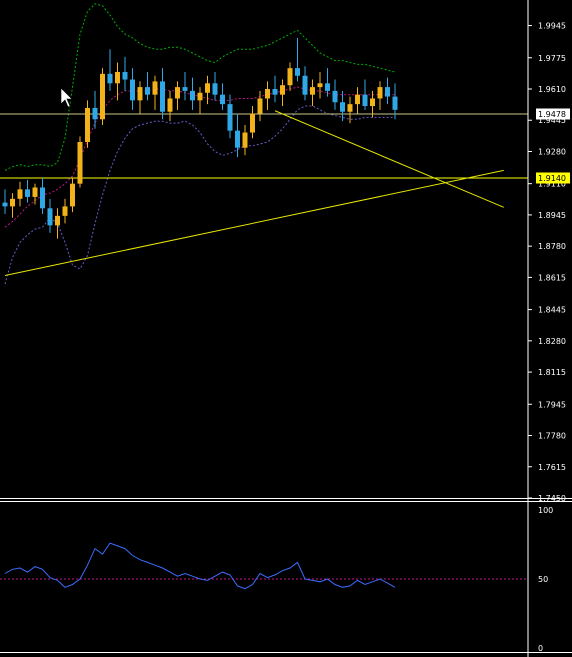 Image resolution: width=572 pixels, height=657 pixels. What do you see at coordinates (552, 120) in the screenshot?
I see `price-tick-label: 1.9445` at bounding box center [552, 120].